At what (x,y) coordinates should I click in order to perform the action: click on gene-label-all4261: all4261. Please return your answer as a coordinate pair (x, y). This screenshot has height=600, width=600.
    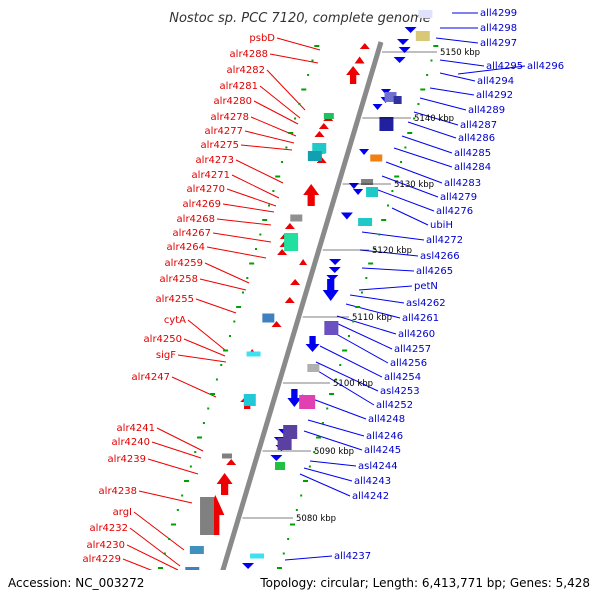
    Looking at the image, I should click on (420, 318).